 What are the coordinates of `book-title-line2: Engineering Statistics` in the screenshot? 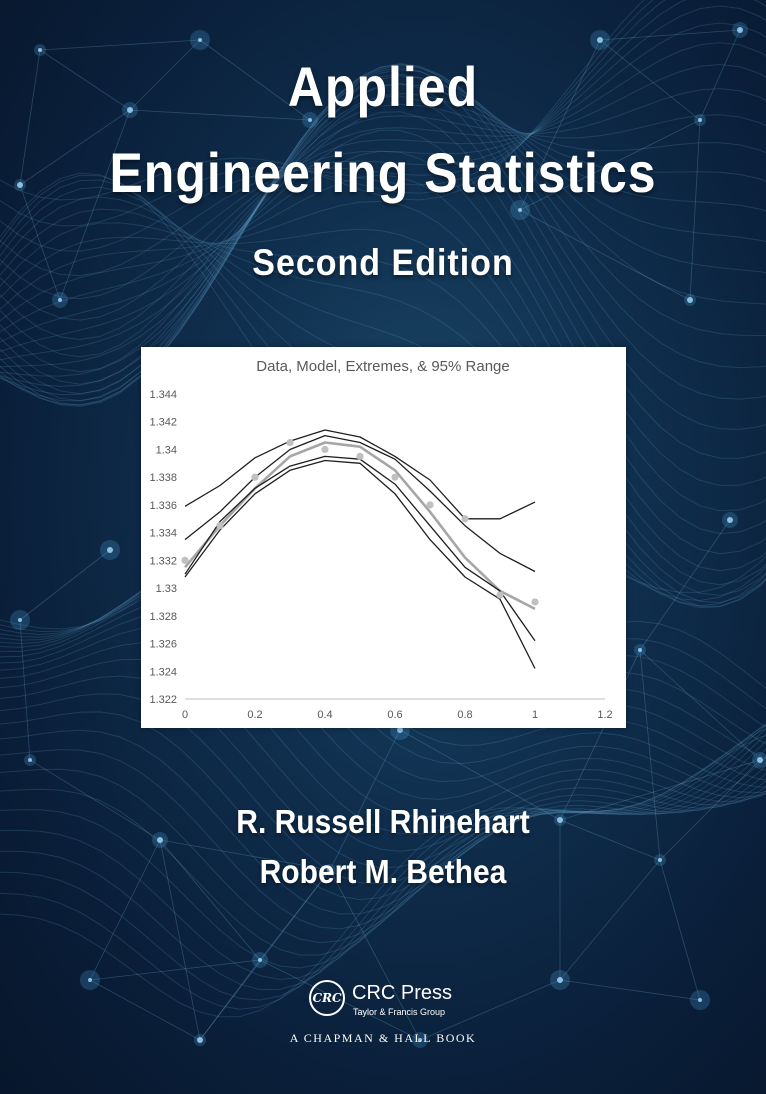 It's located at (383, 173).